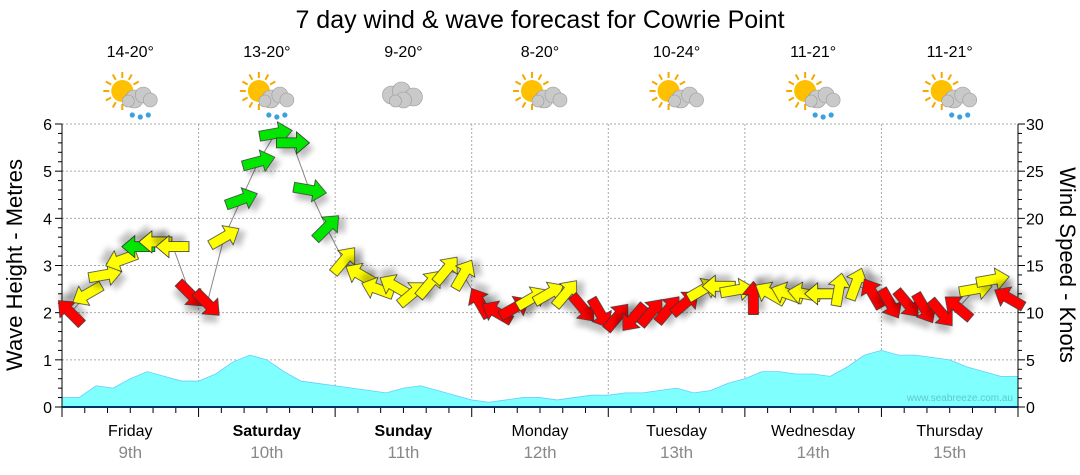 The width and height of the screenshot is (1080, 475). What do you see at coordinates (1030, 361) in the screenshot?
I see `y-tick-right: 5` at bounding box center [1030, 361].